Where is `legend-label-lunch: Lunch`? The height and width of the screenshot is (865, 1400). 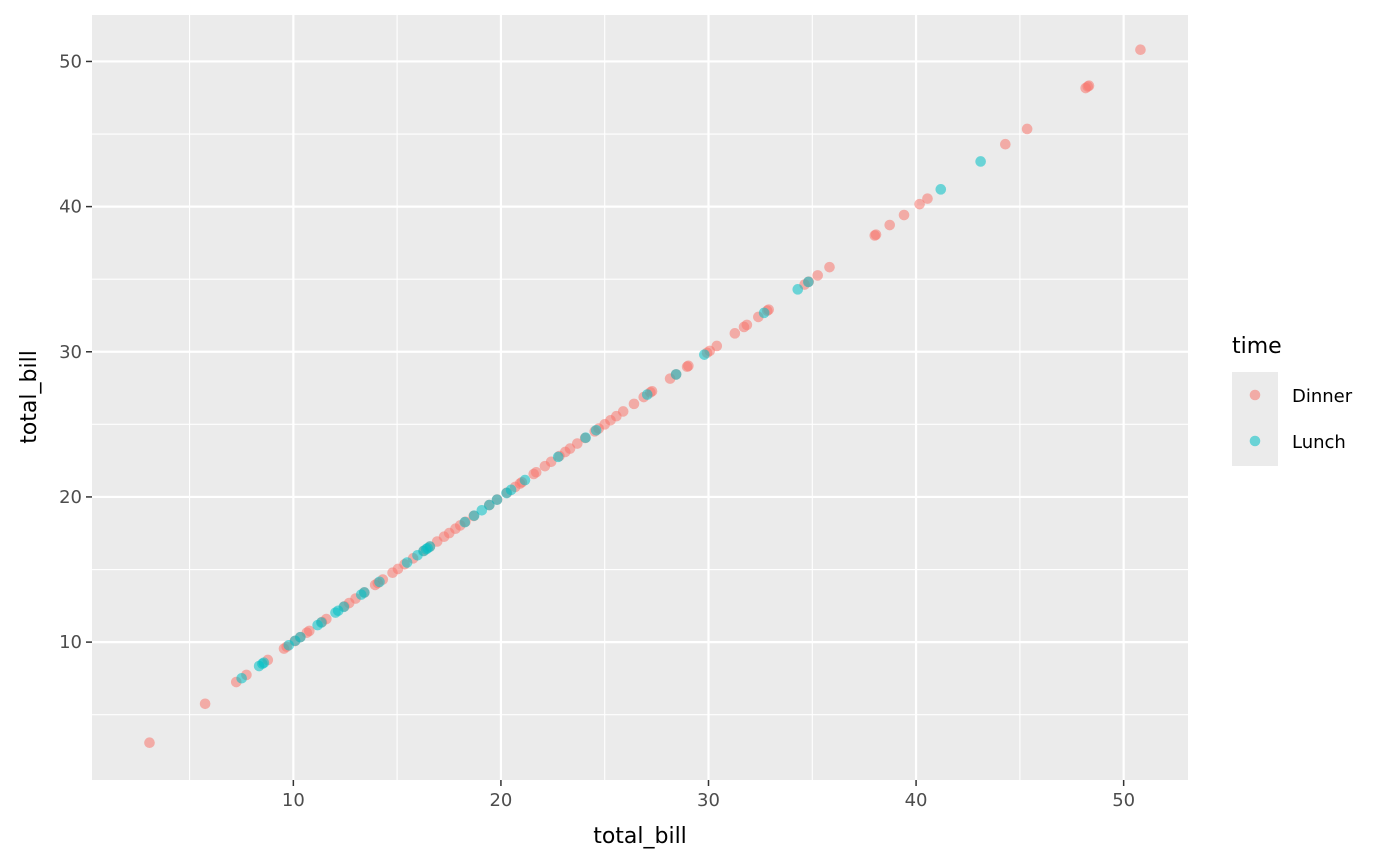 legend-label-lunch: Lunch is located at coordinates (1319, 442).